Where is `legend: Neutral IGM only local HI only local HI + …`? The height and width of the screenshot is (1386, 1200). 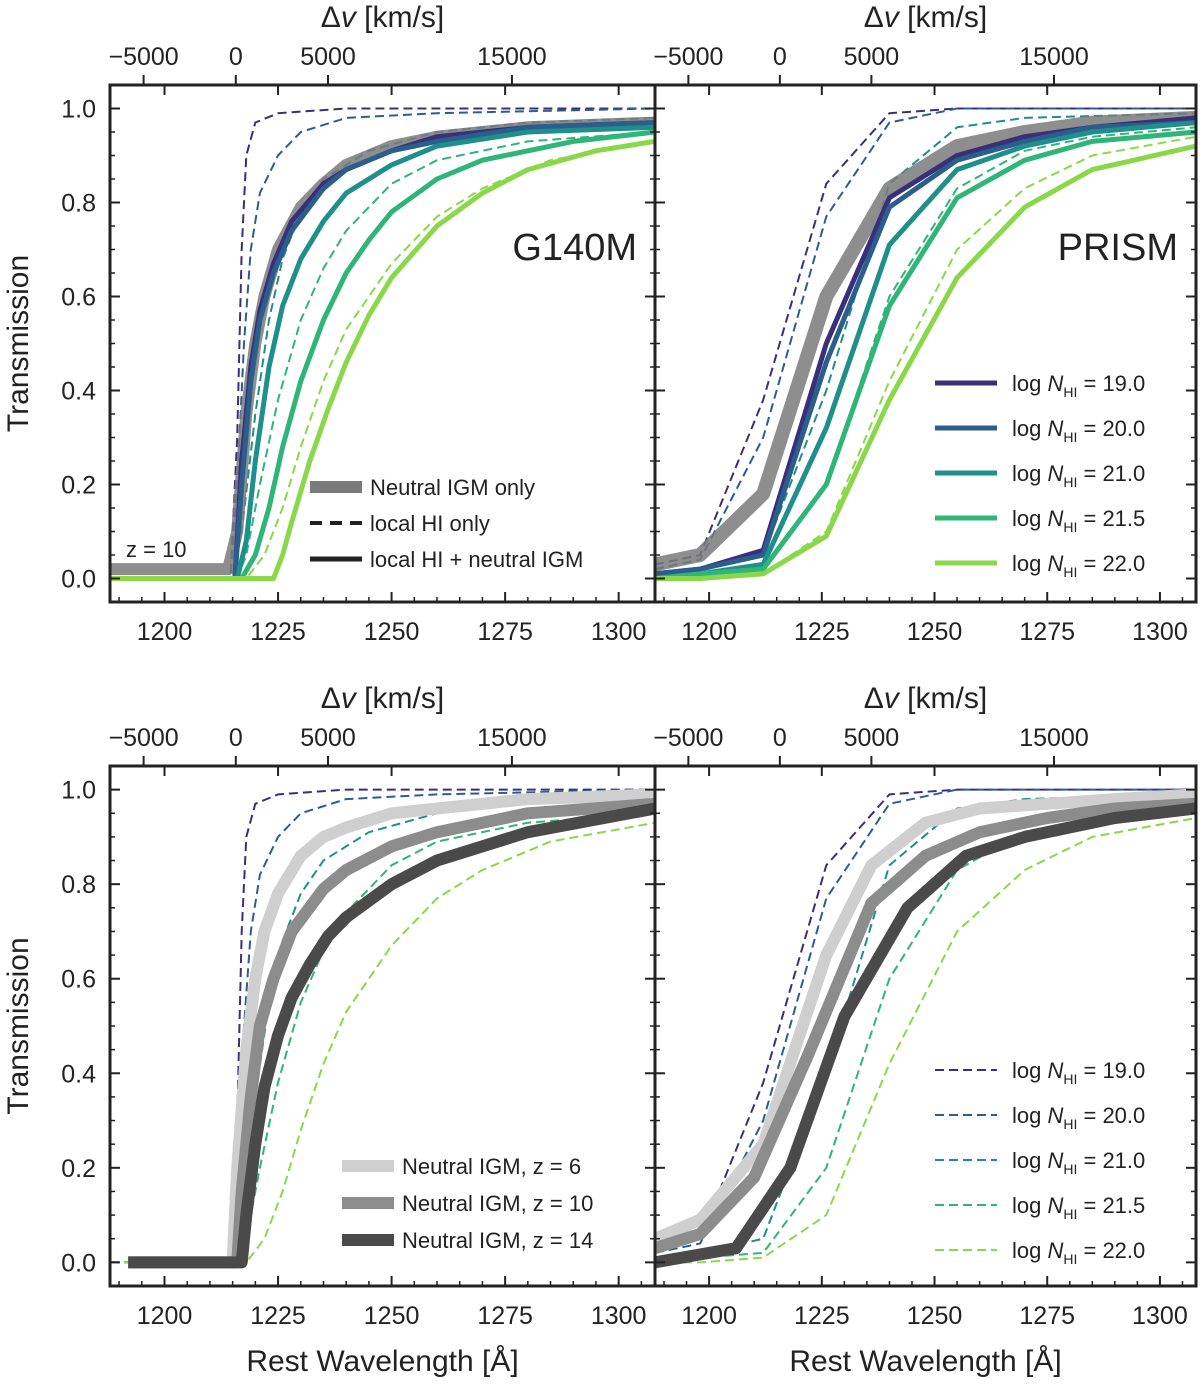 legend: Neutral IGM only local HI only local HI + … is located at coordinates (446, 523).